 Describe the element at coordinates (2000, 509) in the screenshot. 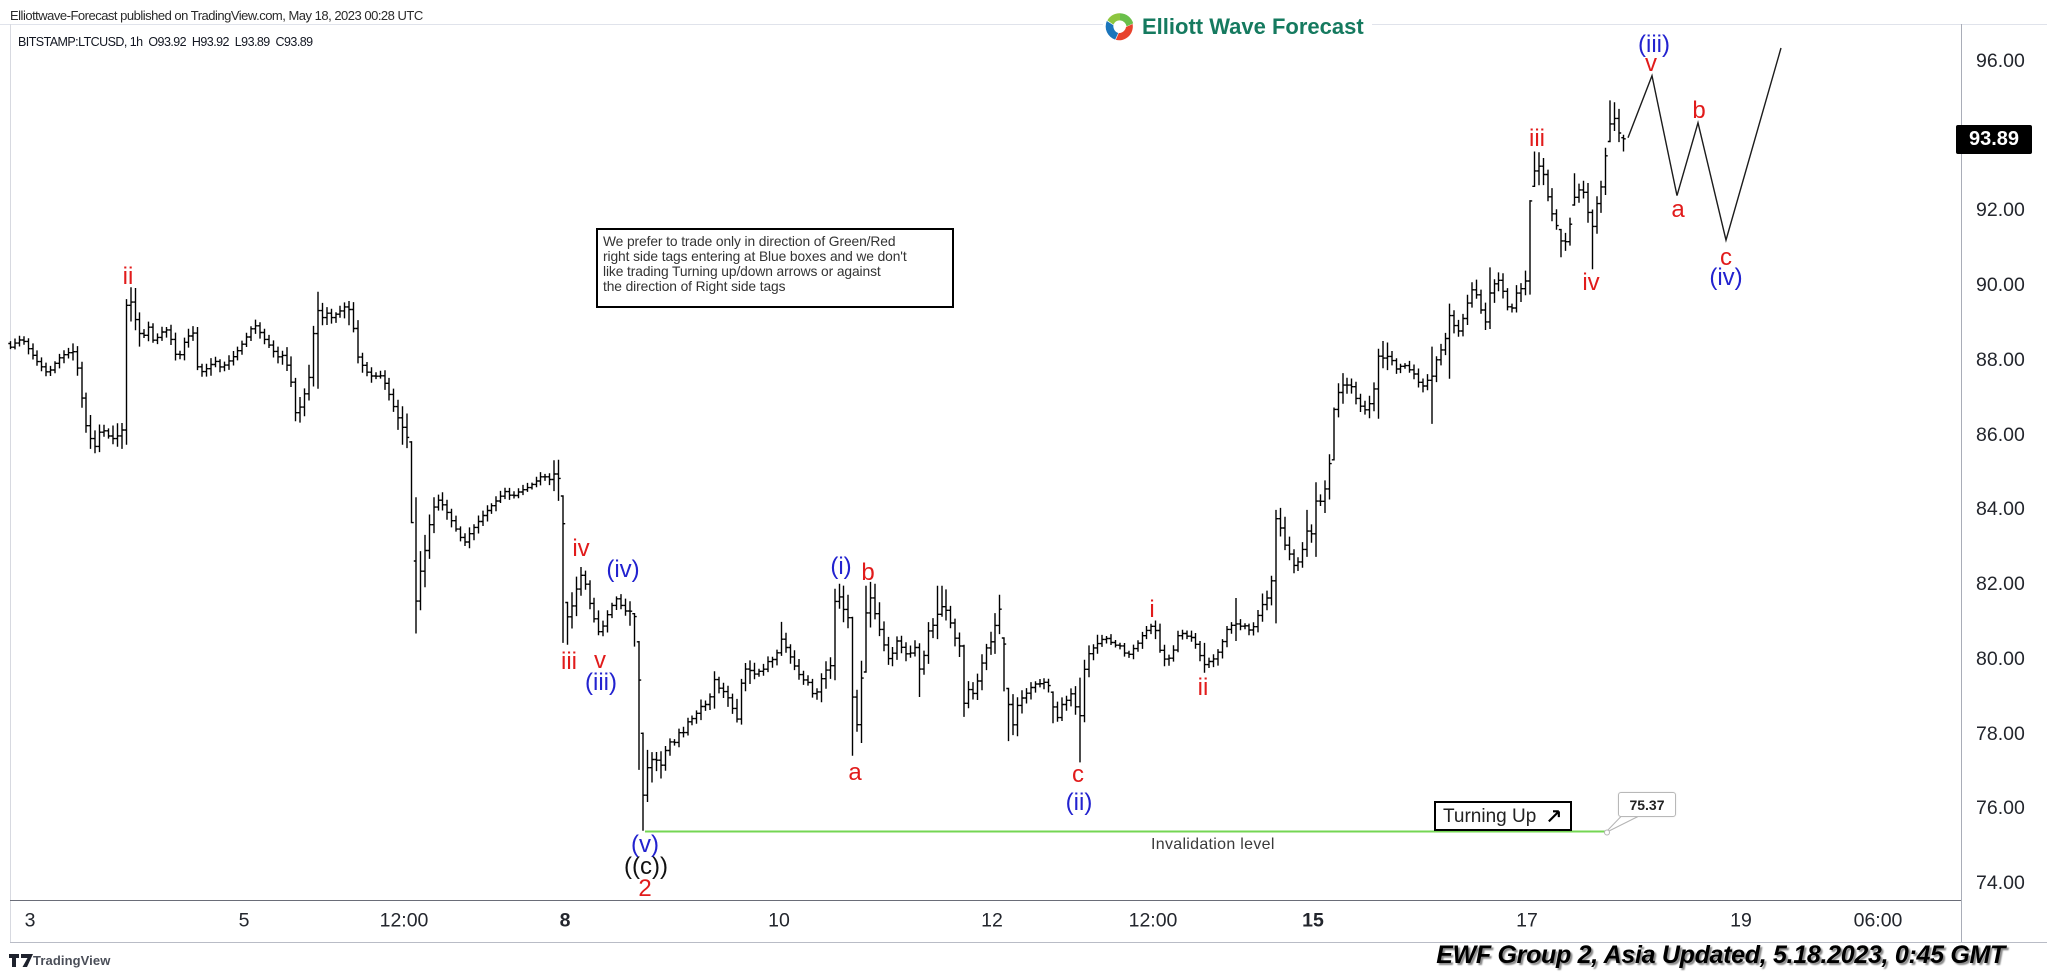

I see `svg-text: 84.00` at that location.